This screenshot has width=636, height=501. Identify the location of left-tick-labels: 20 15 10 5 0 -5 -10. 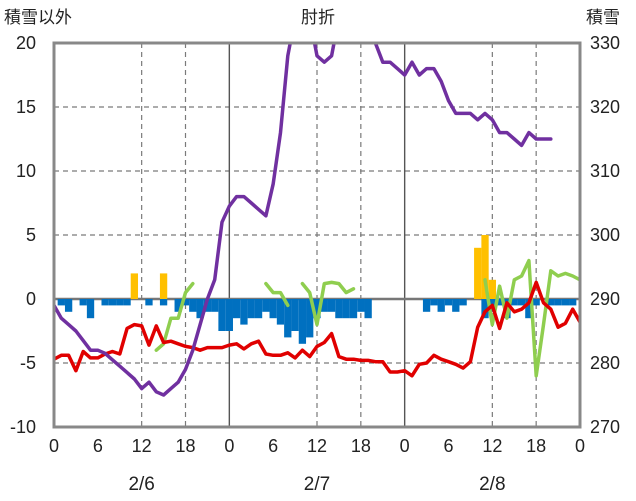
(23, 235).